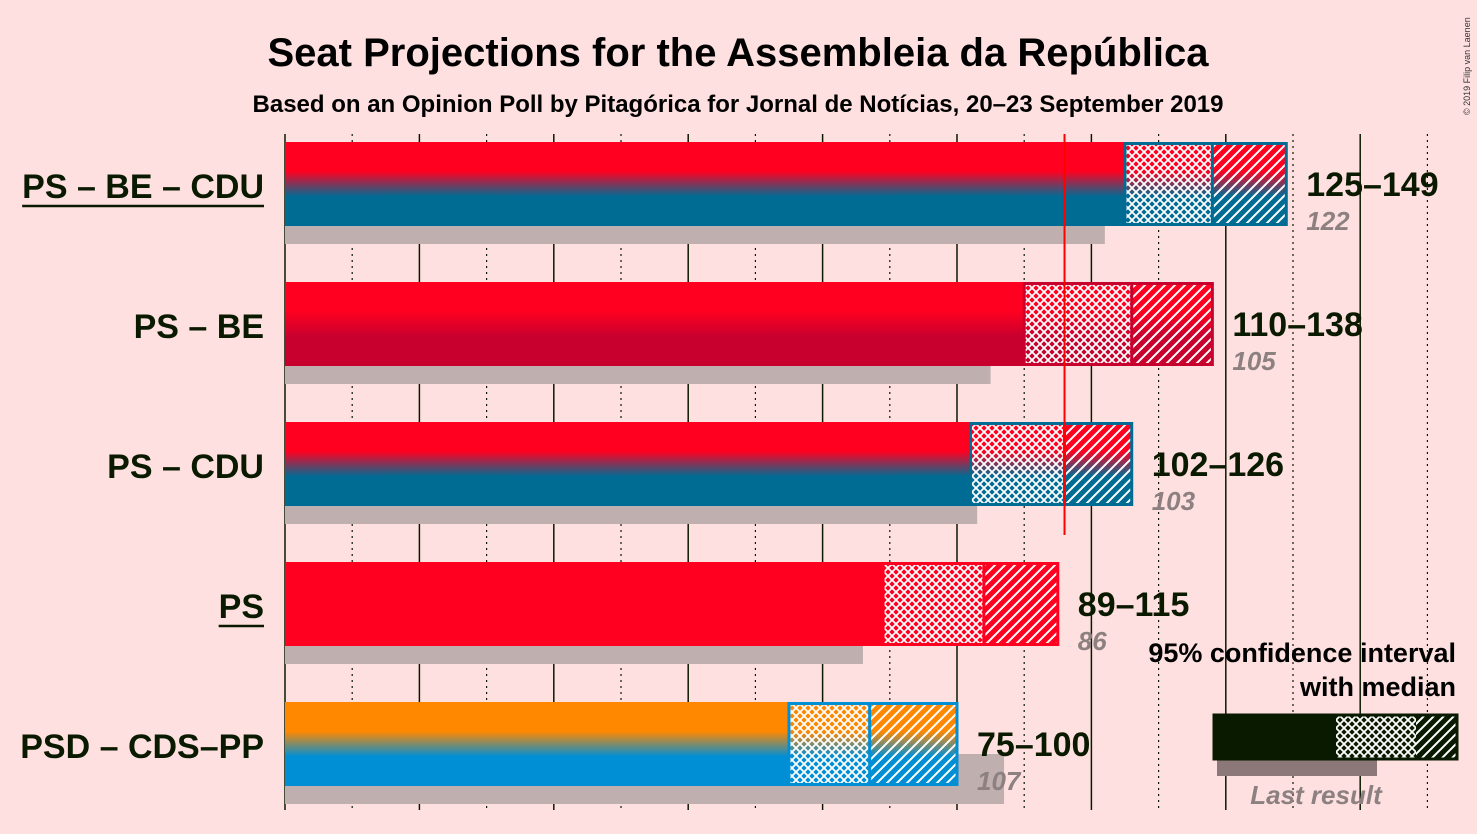 The height and width of the screenshot is (834, 1477). What do you see at coordinates (1316, 795) in the screenshot?
I see `legend-last-result-label: Last result` at bounding box center [1316, 795].